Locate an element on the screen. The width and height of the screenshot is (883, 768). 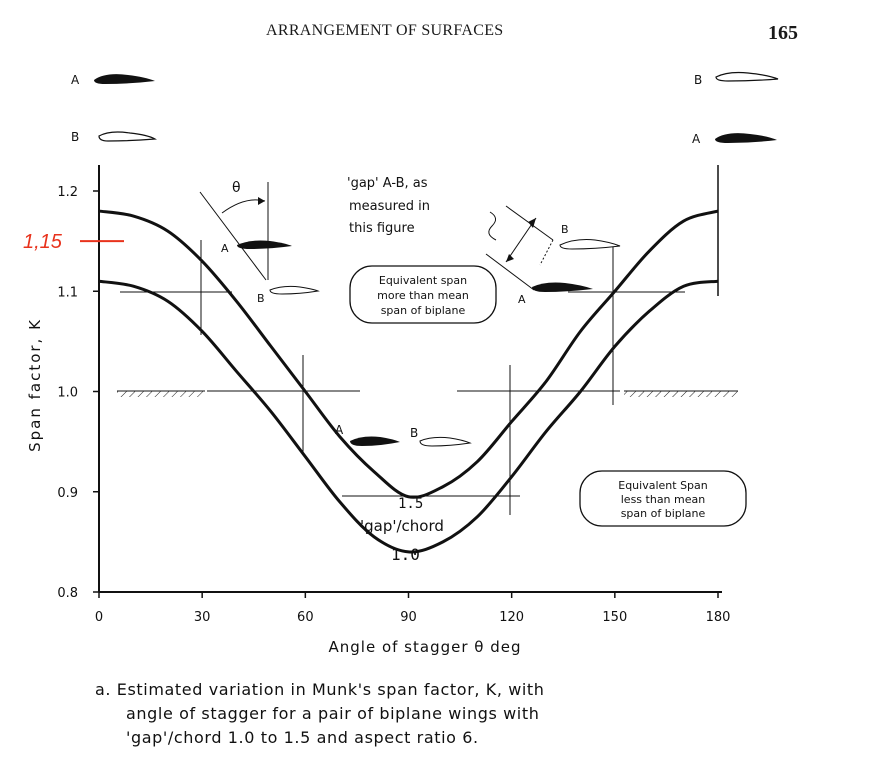
gap-annotation-line-2: measured in is located at coordinates (389, 206).